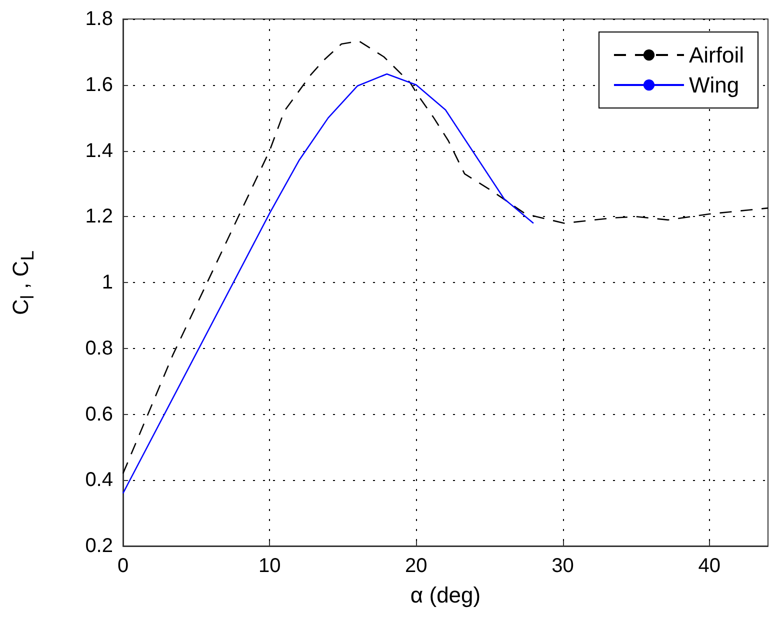 This screenshot has height=631, width=770. What do you see at coordinates (99, 217) in the screenshot?
I see `y-tick-label: 1.2` at bounding box center [99, 217].